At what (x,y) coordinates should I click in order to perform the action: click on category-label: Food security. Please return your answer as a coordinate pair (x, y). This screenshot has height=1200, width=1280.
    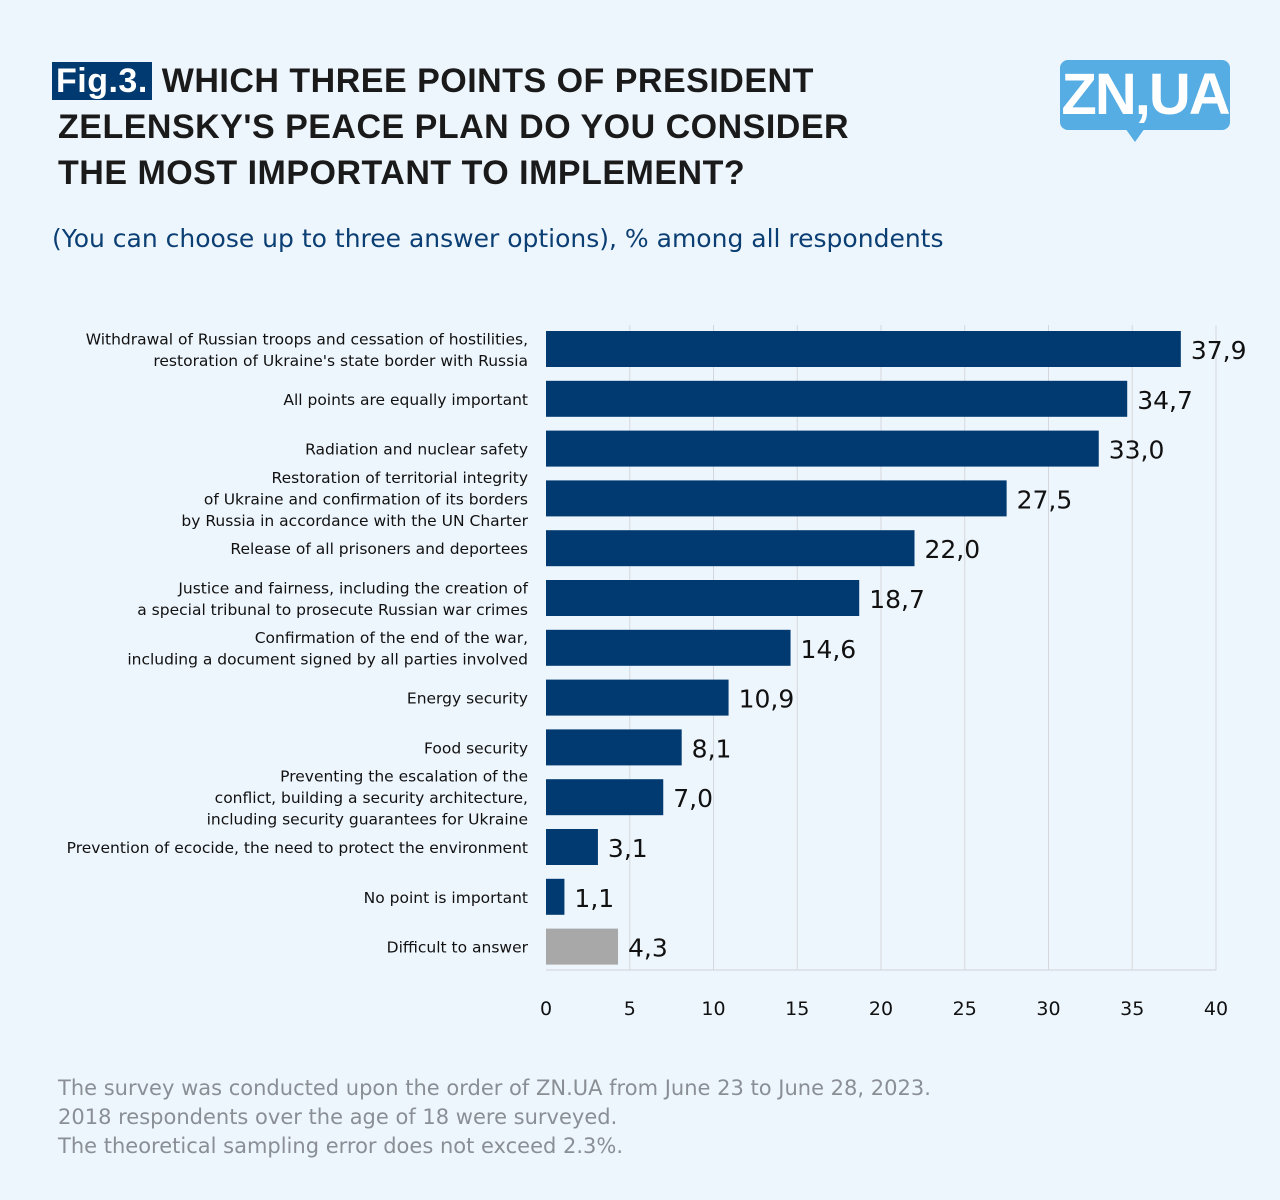
    Looking at the image, I should click on (476, 748).